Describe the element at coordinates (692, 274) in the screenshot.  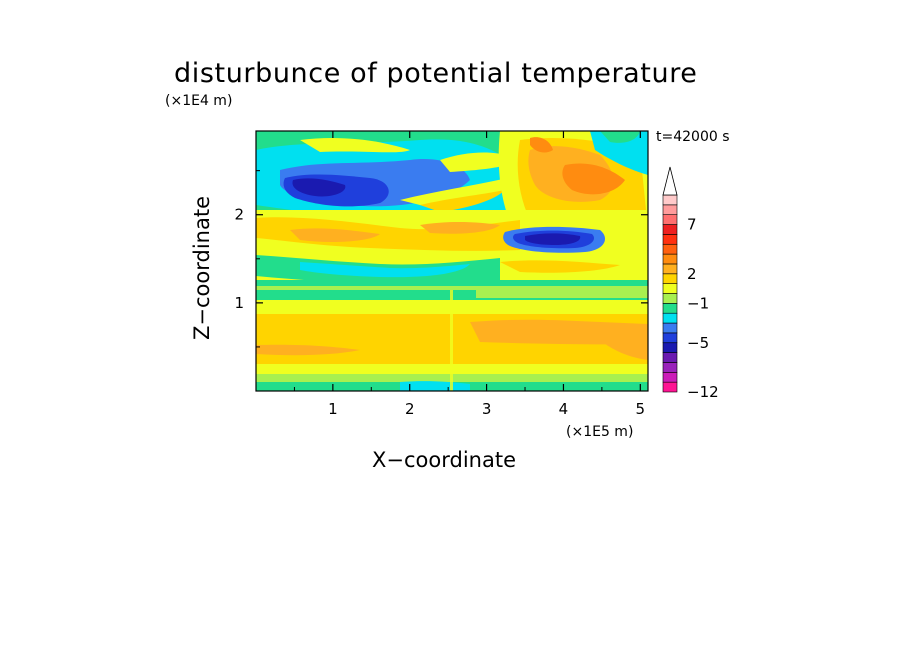
I see `colorbar-tick-label-1: 2` at that location.